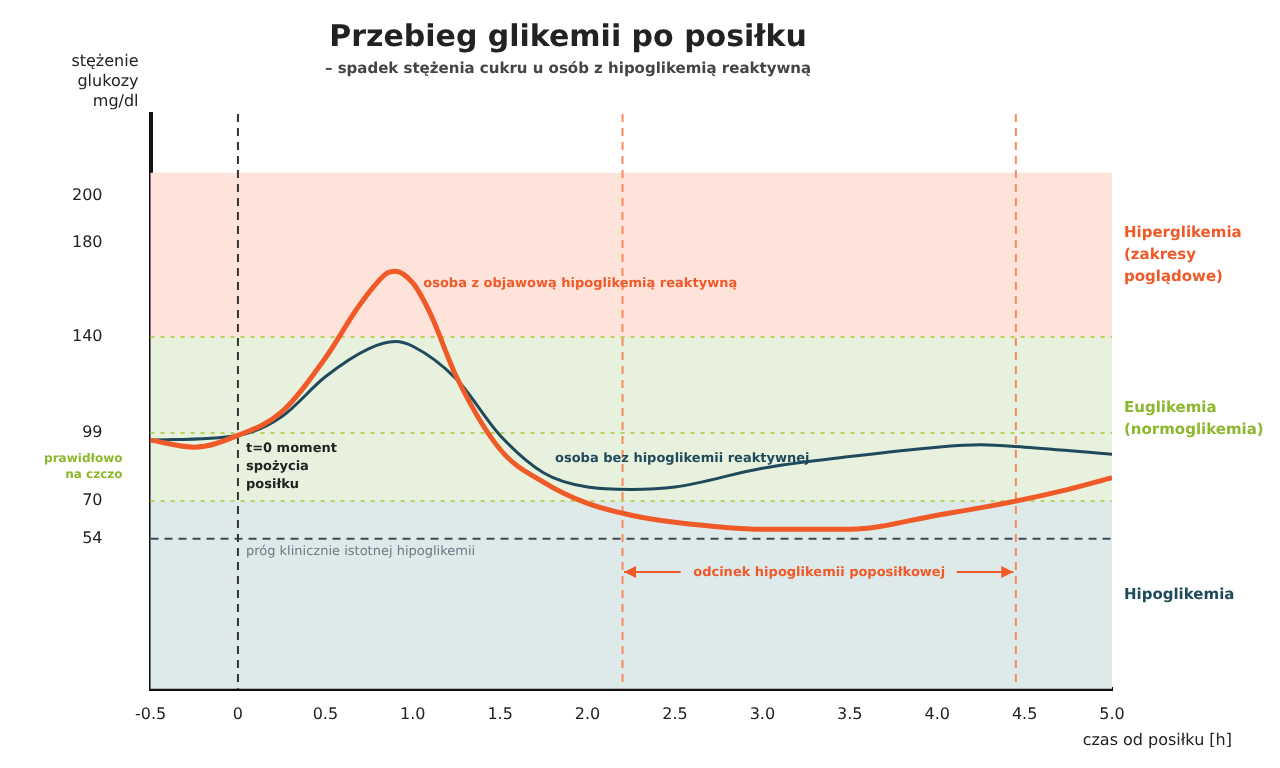 The image size is (1280, 768). Describe the element at coordinates (1024, 713) in the screenshot. I see `x-tick-label: 4.5` at that location.